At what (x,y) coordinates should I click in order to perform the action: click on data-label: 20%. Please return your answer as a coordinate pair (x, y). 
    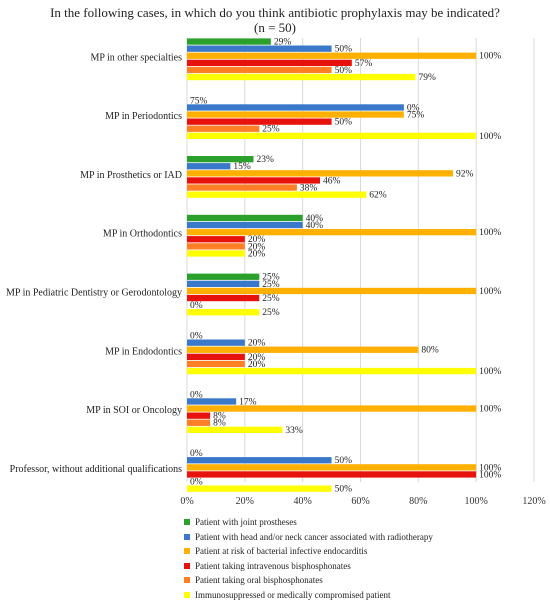
    Looking at the image, I should click on (256, 254).